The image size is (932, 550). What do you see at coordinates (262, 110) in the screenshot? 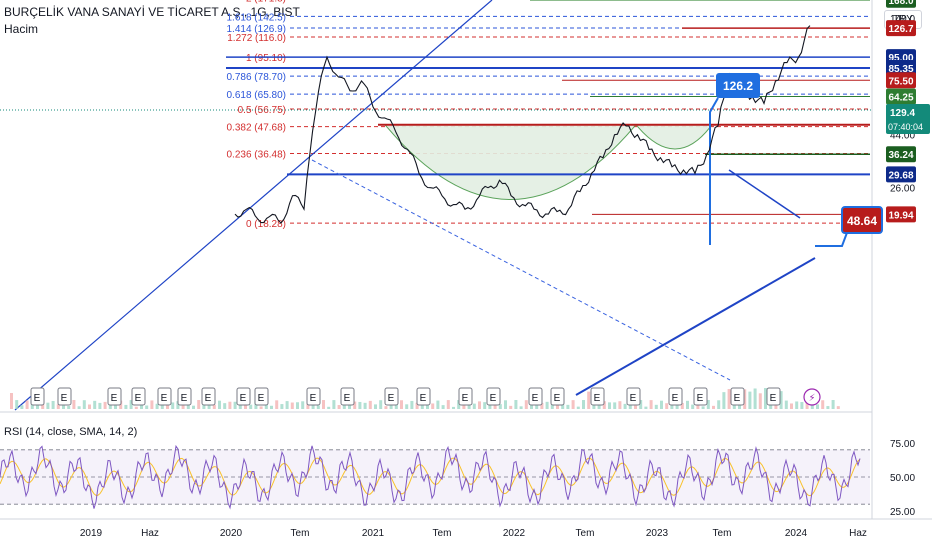
I see `fib-level-label: 0.5 (56.75)` at bounding box center [262, 110].